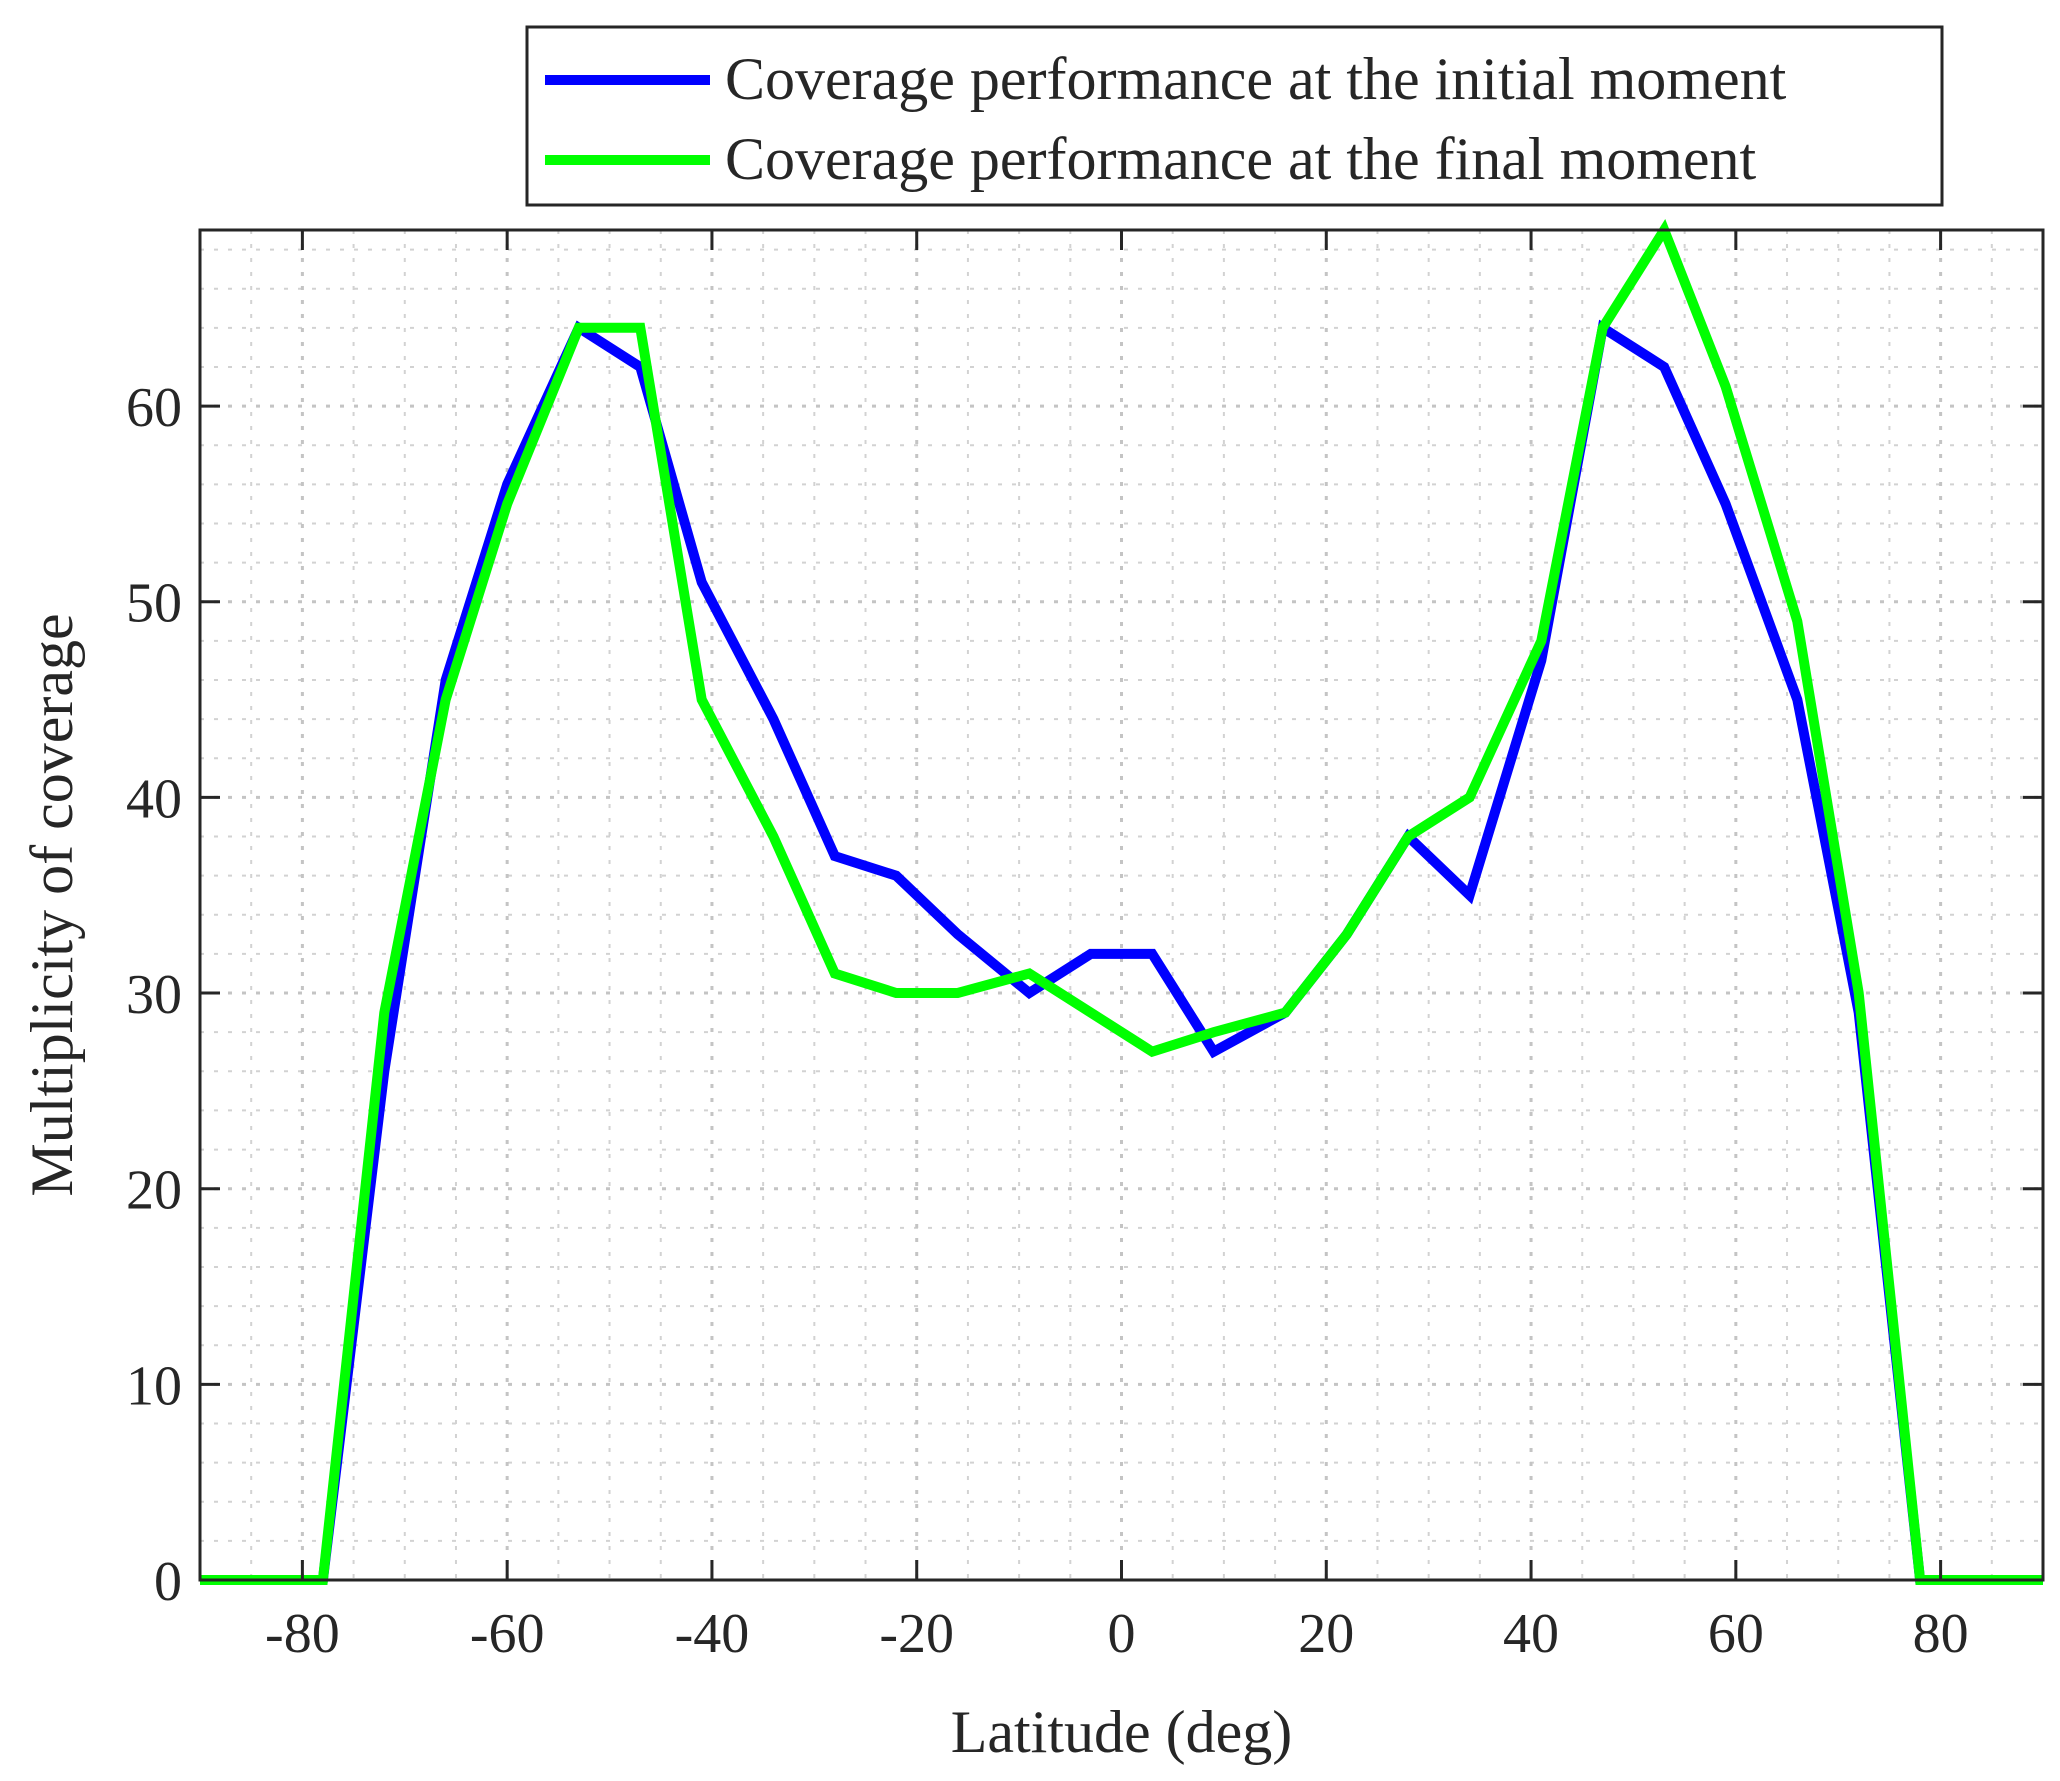  What do you see at coordinates (154, 408) in the screenshot?
I see `y-tick-label: 60` at bounding box center [154, 408].